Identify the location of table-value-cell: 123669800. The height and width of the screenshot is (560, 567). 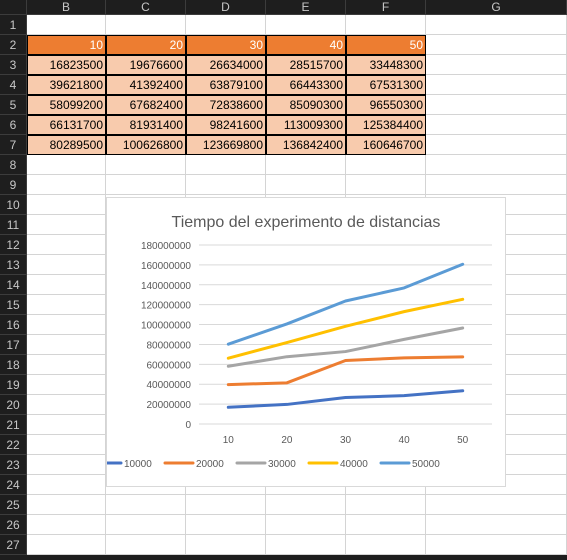
(226, 145).